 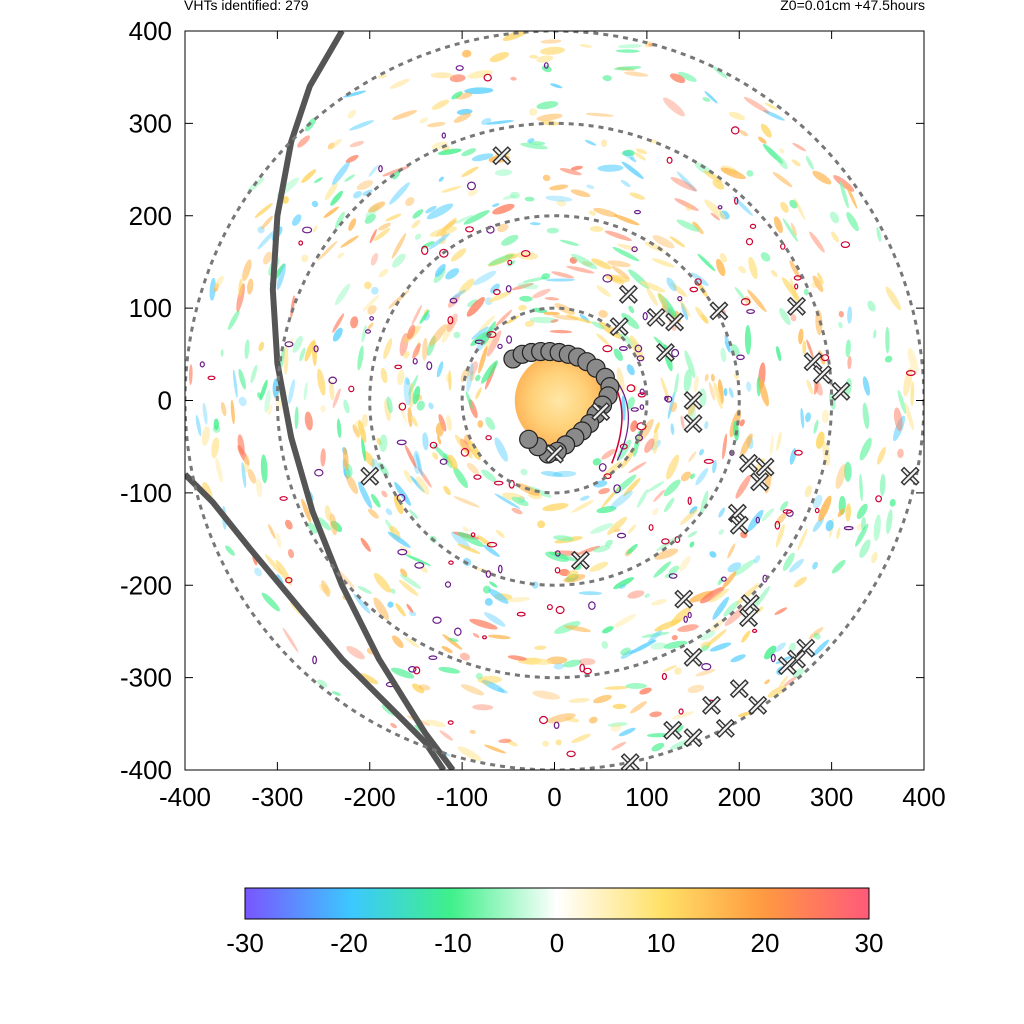 What do you see at coordinates (349, 943) in the screenshot?
I see `colorbar-tick-label: -20` at bounding box center [349, 943].